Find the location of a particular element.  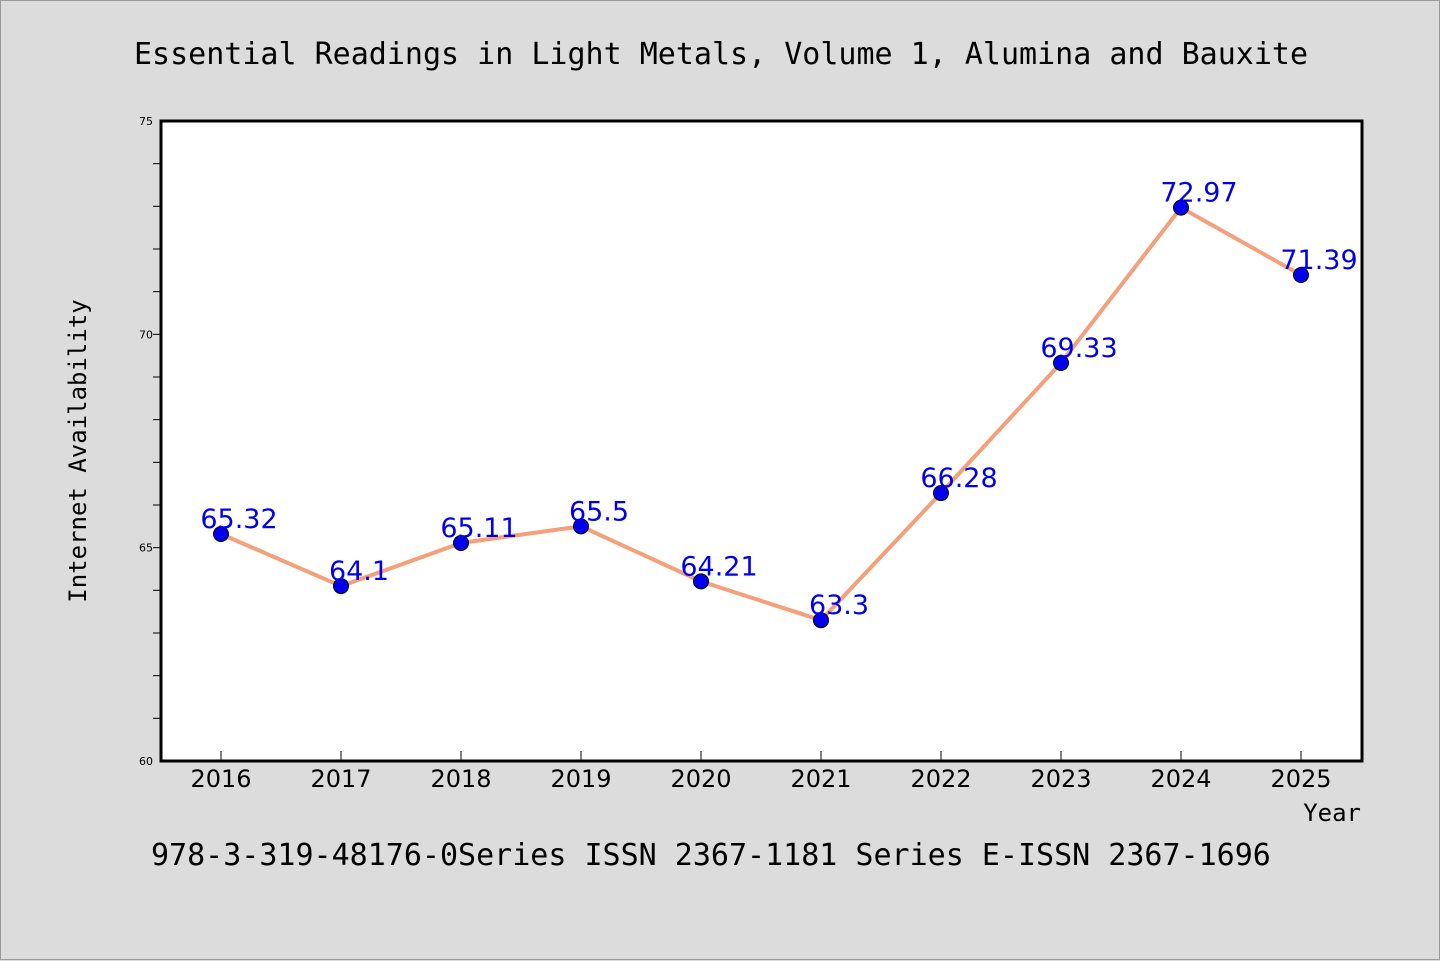

y-axis-label: Internet Availability is located at coordinates (78, 450).